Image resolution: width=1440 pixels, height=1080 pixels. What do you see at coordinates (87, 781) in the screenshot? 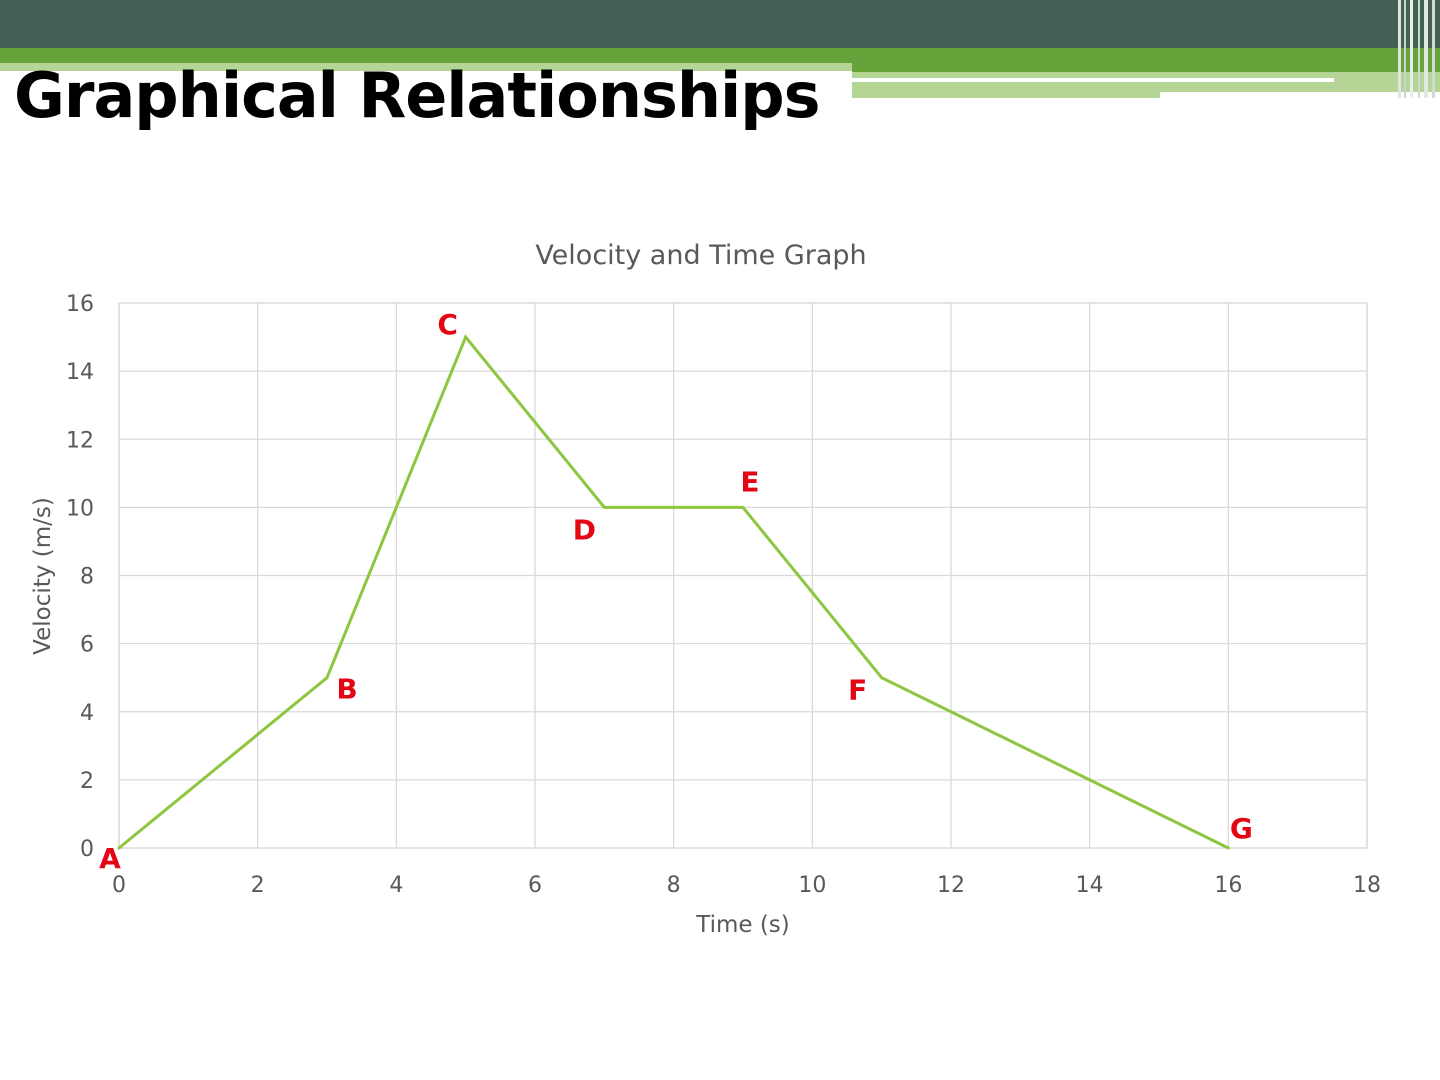
I see `y-tick-label: 2` at bounding box center [87, 781].